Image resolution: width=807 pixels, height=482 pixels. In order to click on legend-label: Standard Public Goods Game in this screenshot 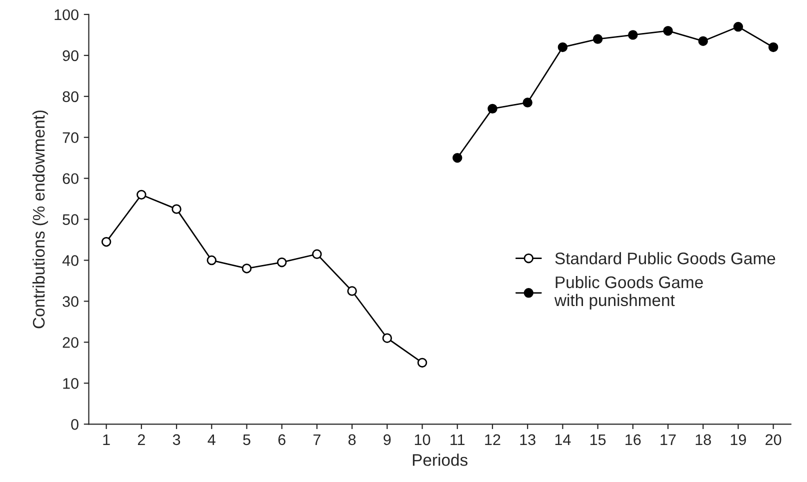, I will do `click(665, 258)`.